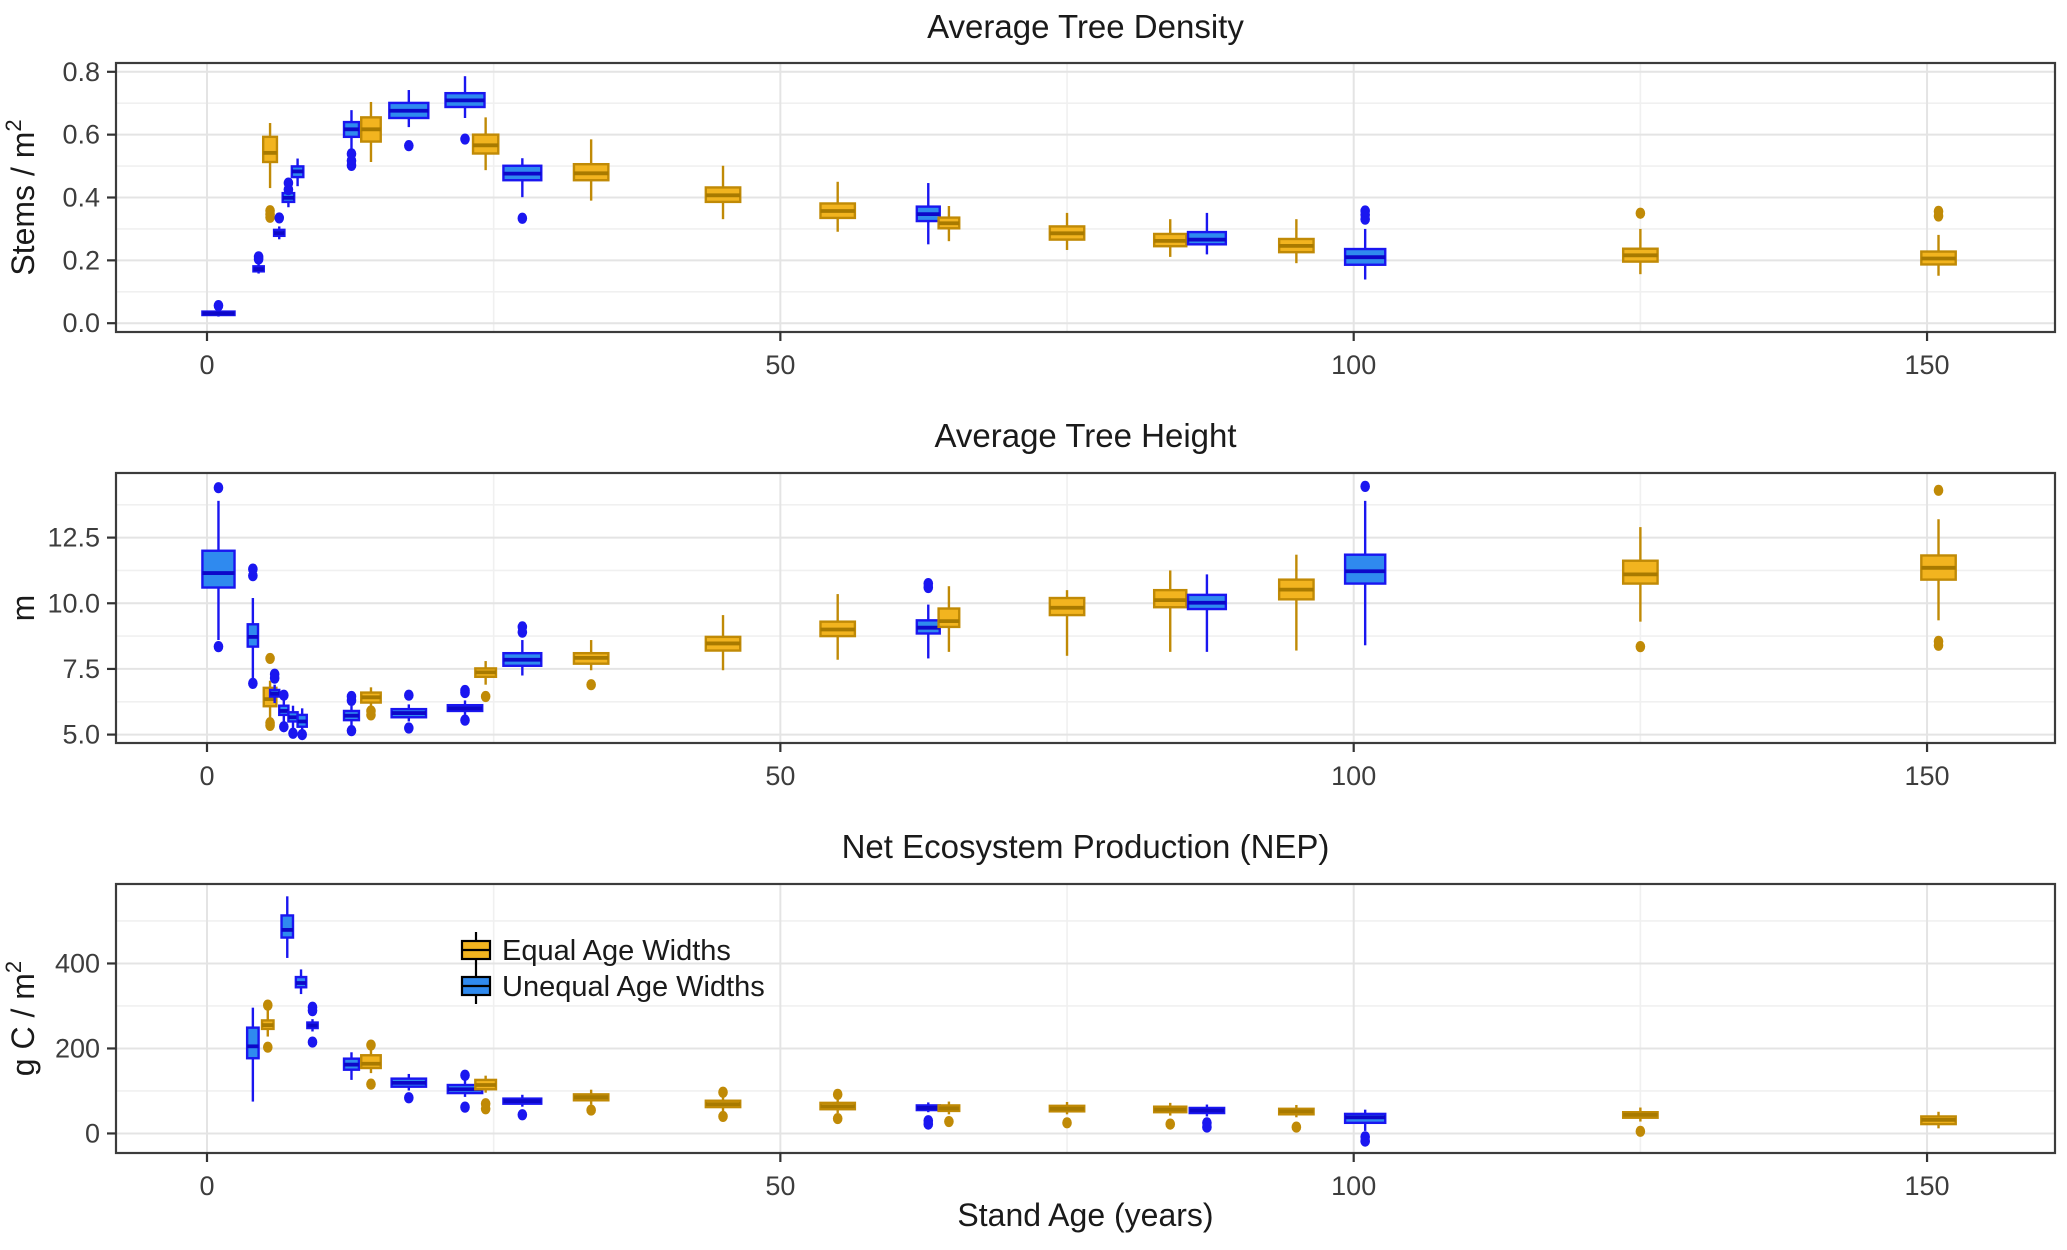 The height and width of the screenshot is (1250, 2067). What do you see at coordinates (612, 968) in the screenshot?
I see `legend: Equal Age Widths Unequal Age Widths` at bounding box center [612, 968].